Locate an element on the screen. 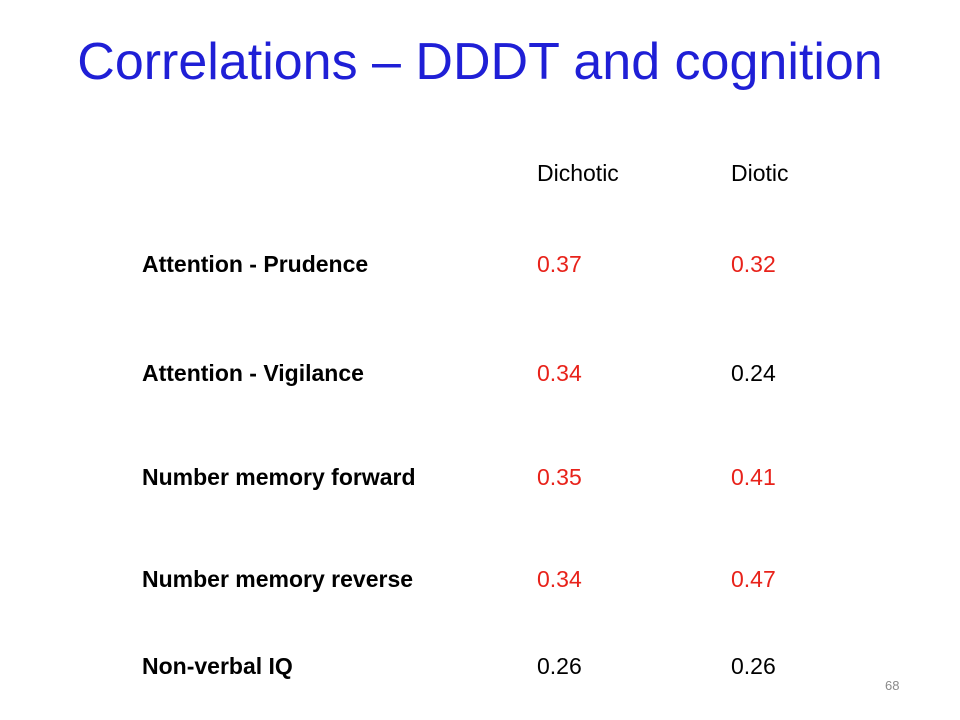  row-label-memory-reverse: Number memory reverse is located at coordinates (278, 579).